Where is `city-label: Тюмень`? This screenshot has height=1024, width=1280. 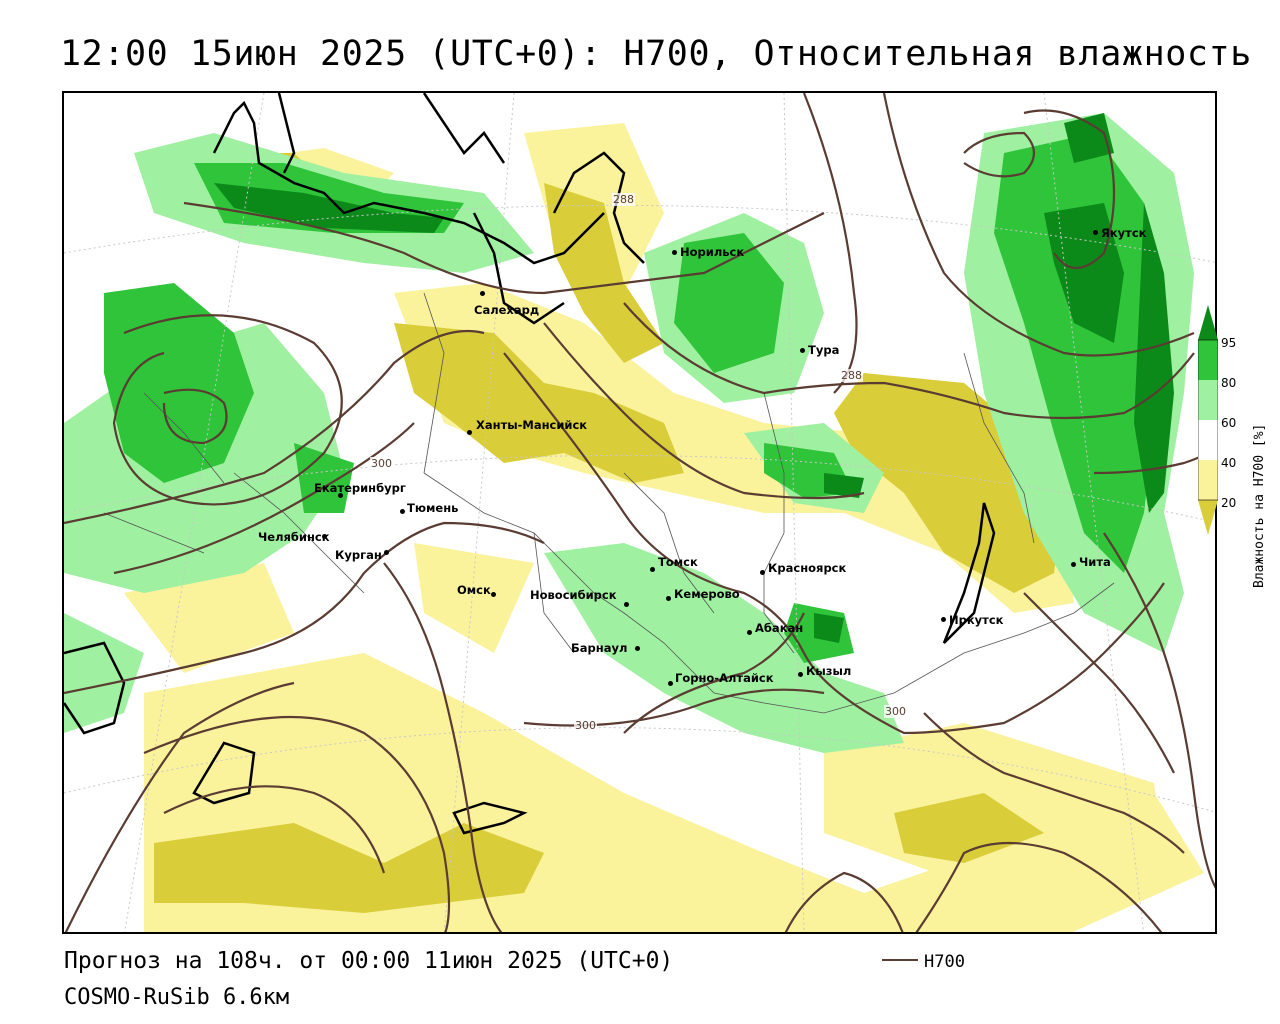 city-label: Тюмень is located at coordinates (433, 508).